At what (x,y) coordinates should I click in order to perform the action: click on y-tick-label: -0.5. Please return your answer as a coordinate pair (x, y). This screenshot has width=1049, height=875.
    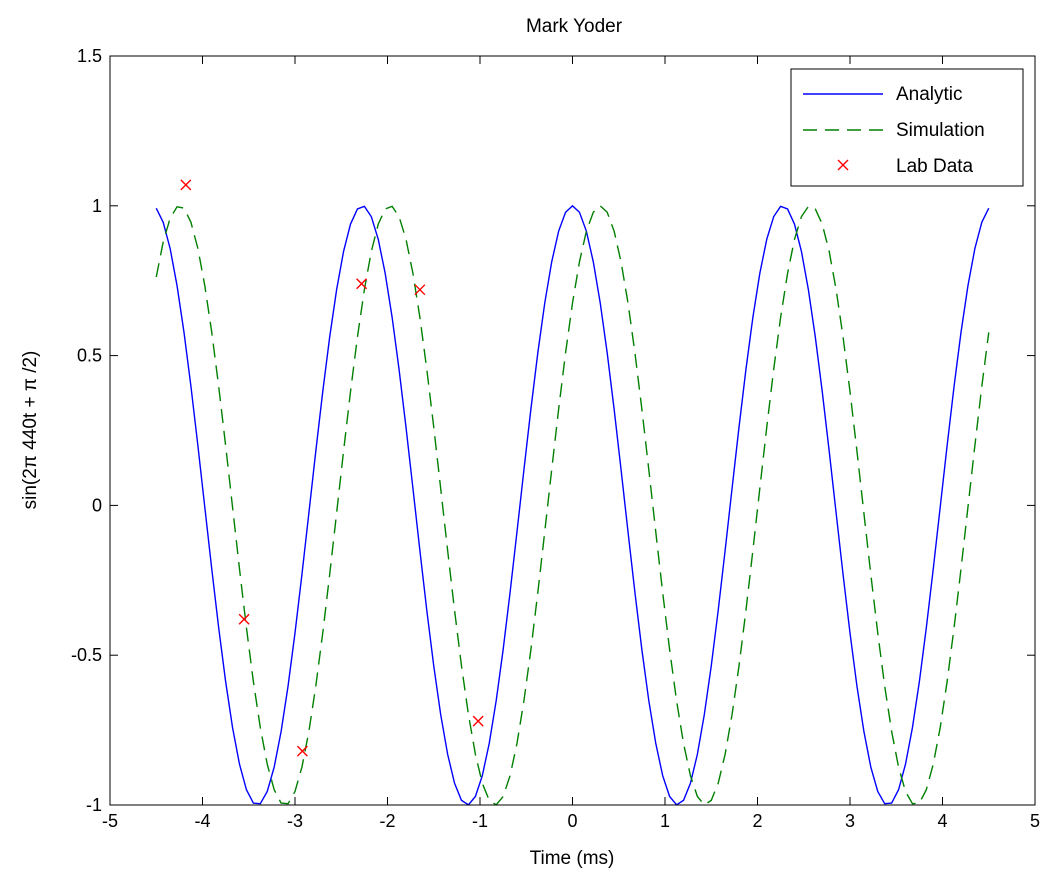
    Looking at the image, I should click on (86, 655).